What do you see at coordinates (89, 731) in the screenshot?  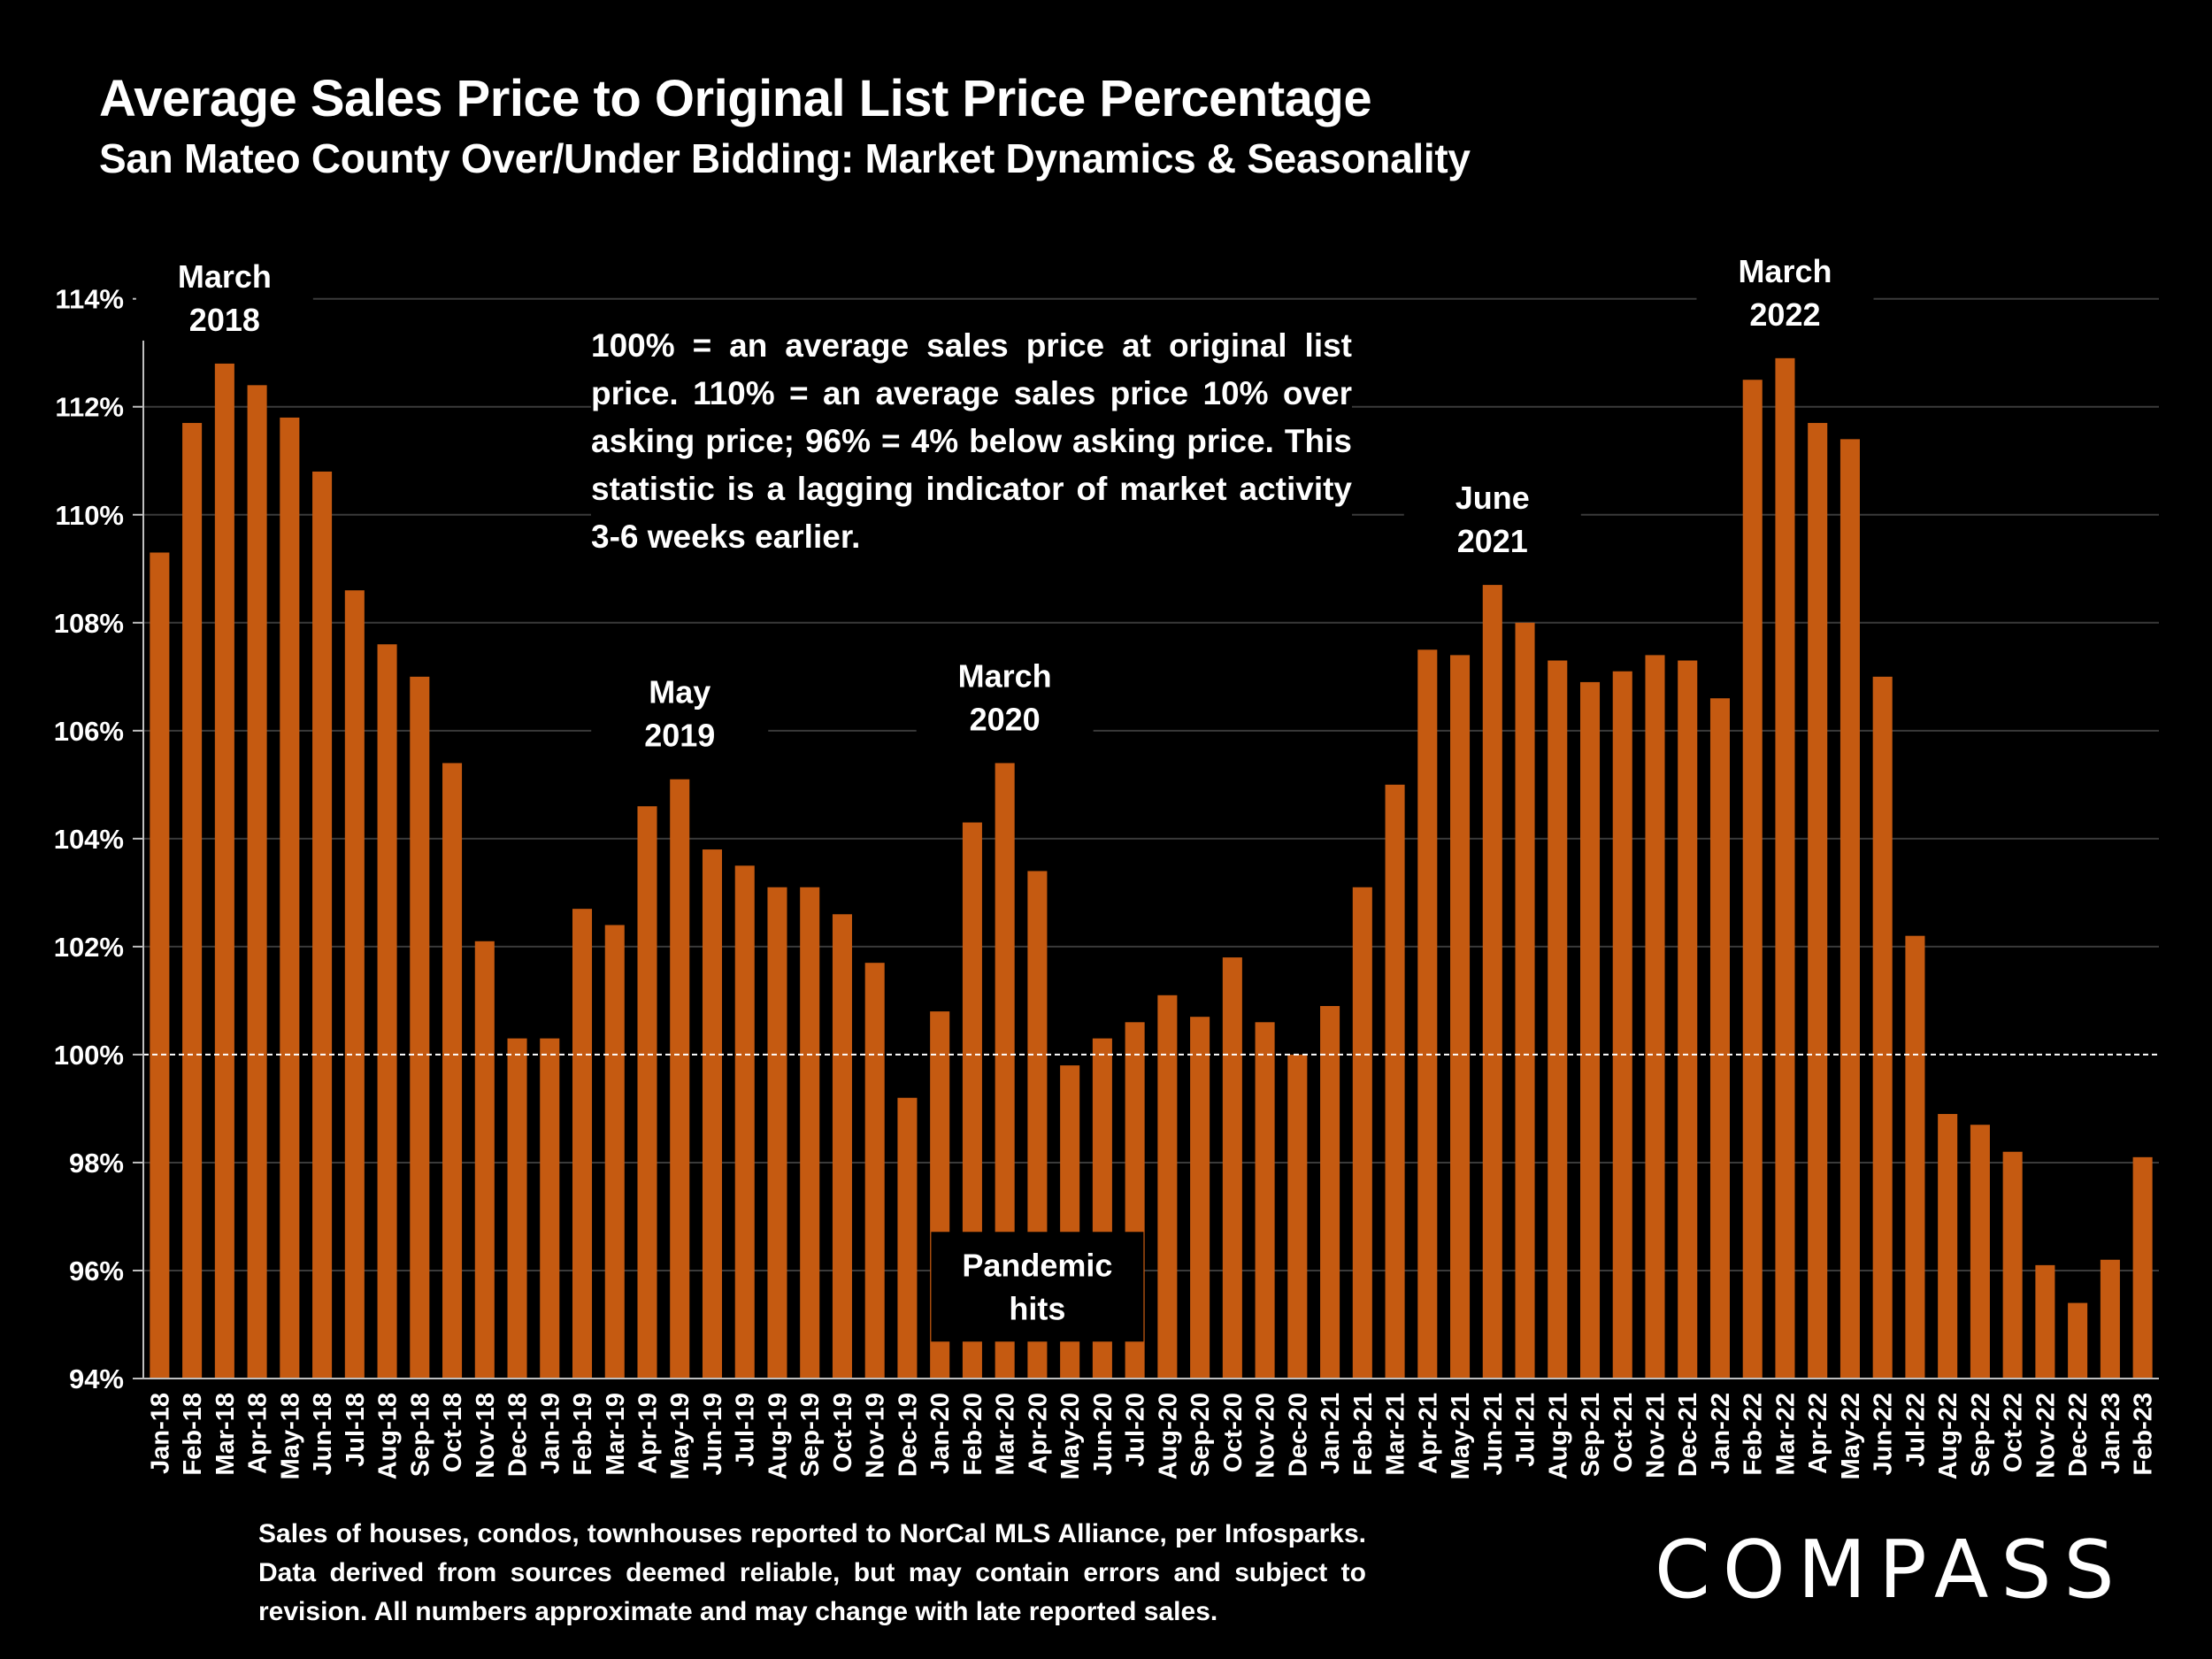 I see `y-tick-label: 106%` at bounding box center [89, 731].